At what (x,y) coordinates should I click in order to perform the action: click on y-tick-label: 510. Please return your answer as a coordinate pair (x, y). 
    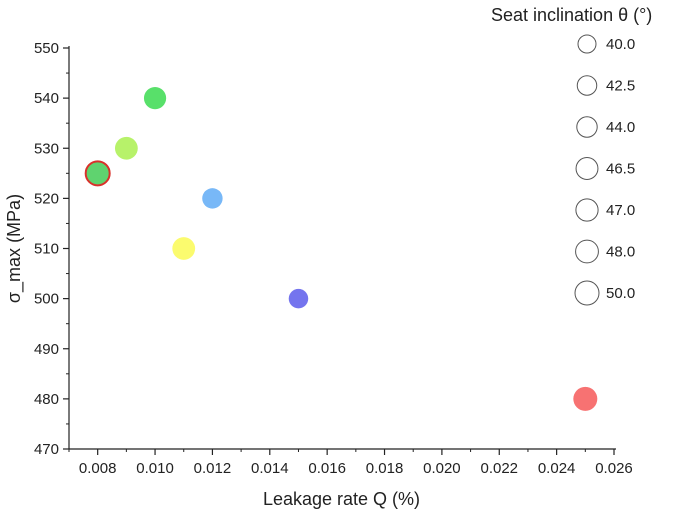
    Looking at the image, I should click on (46, 249).